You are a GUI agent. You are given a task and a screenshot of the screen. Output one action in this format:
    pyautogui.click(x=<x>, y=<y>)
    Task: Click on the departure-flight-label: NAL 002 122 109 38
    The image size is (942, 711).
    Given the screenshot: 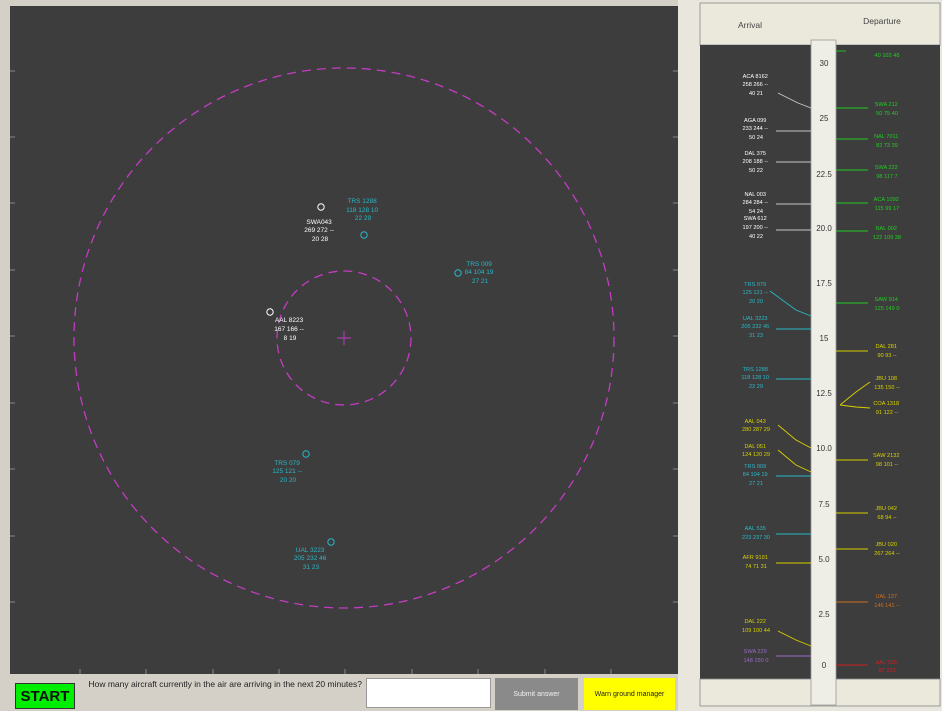 What is the action you would take?
    pyautogui.click(x=887, y=233)
    